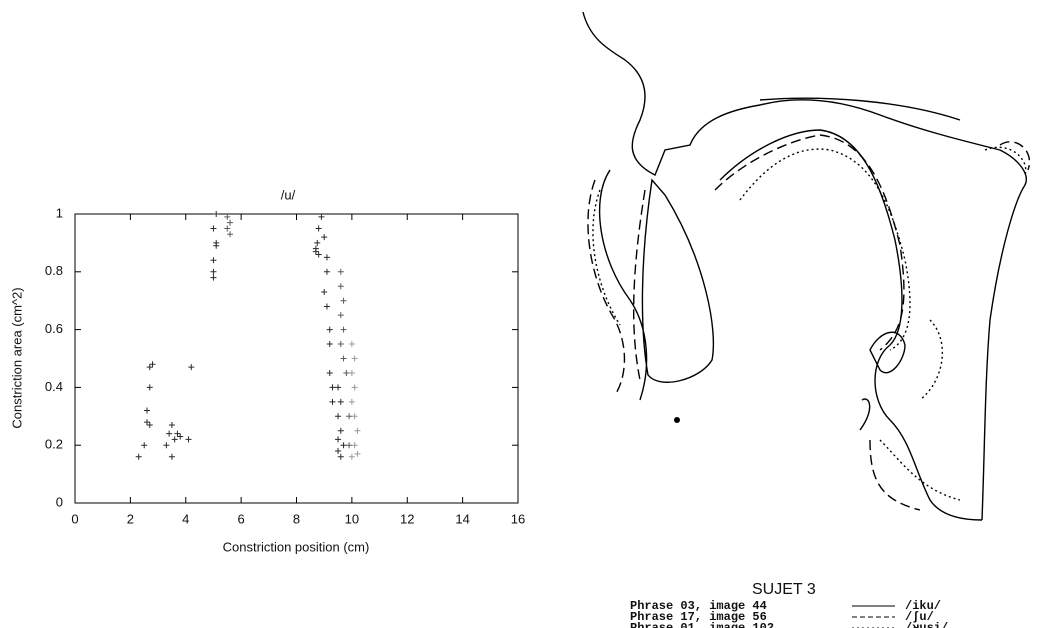  I want to click on legend-label: Phrase 17, image 56, so click(698, 617).